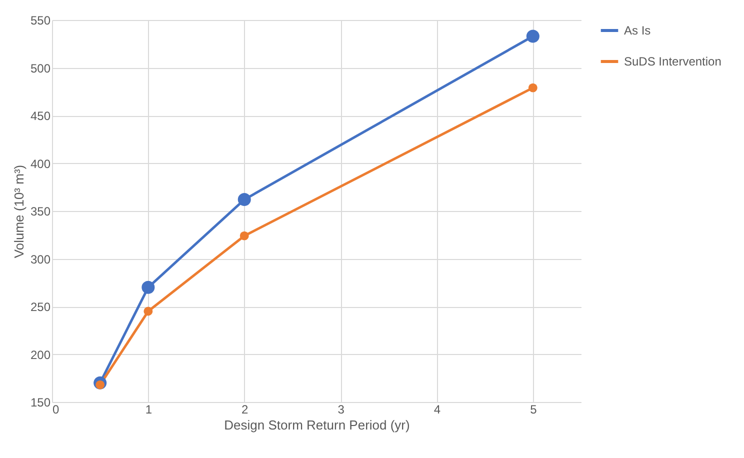 The width and height of the screenshot is (744, 458). I want to click on x-axis-title: Design Storm Return Period (yr), so click(317, 425).